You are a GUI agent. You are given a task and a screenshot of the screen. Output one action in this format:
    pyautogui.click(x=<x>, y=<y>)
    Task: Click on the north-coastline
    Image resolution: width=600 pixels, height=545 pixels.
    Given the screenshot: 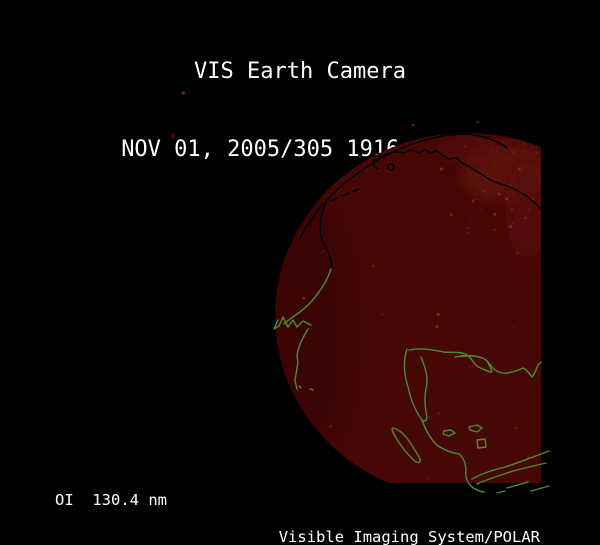 What is the action you would take?
    pyautogui.click(x=457, y=179)
    